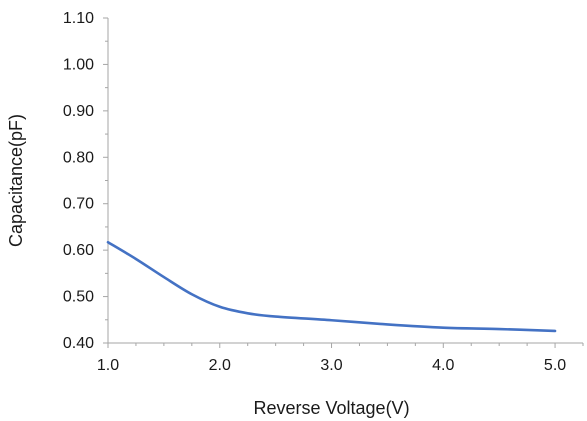  I want to click on y-tick-label: 0.50, so click(78, 297).